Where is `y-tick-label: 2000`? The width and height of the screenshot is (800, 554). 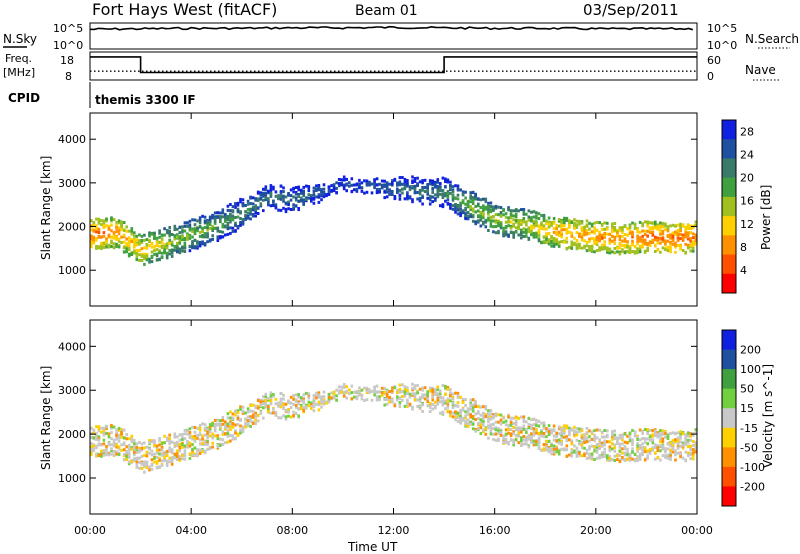 y-tick-label: 2000 is located at coordinates (72, 434).